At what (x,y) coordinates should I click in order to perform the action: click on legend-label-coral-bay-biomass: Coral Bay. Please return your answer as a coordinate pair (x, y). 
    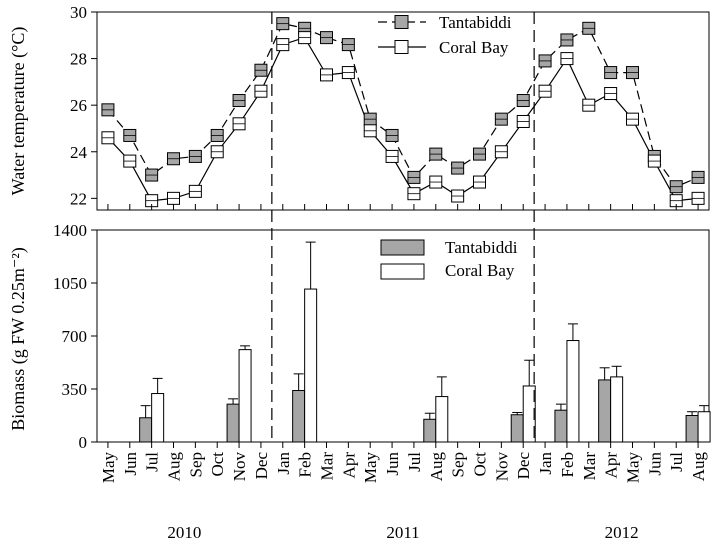
    Looking at the image, I should click on (480, 270).